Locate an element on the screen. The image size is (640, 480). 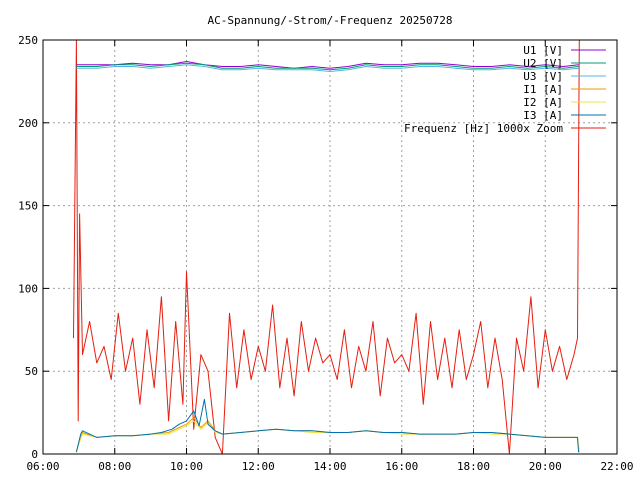
y-tick-label: 200 is located at coordinates (28, 123).